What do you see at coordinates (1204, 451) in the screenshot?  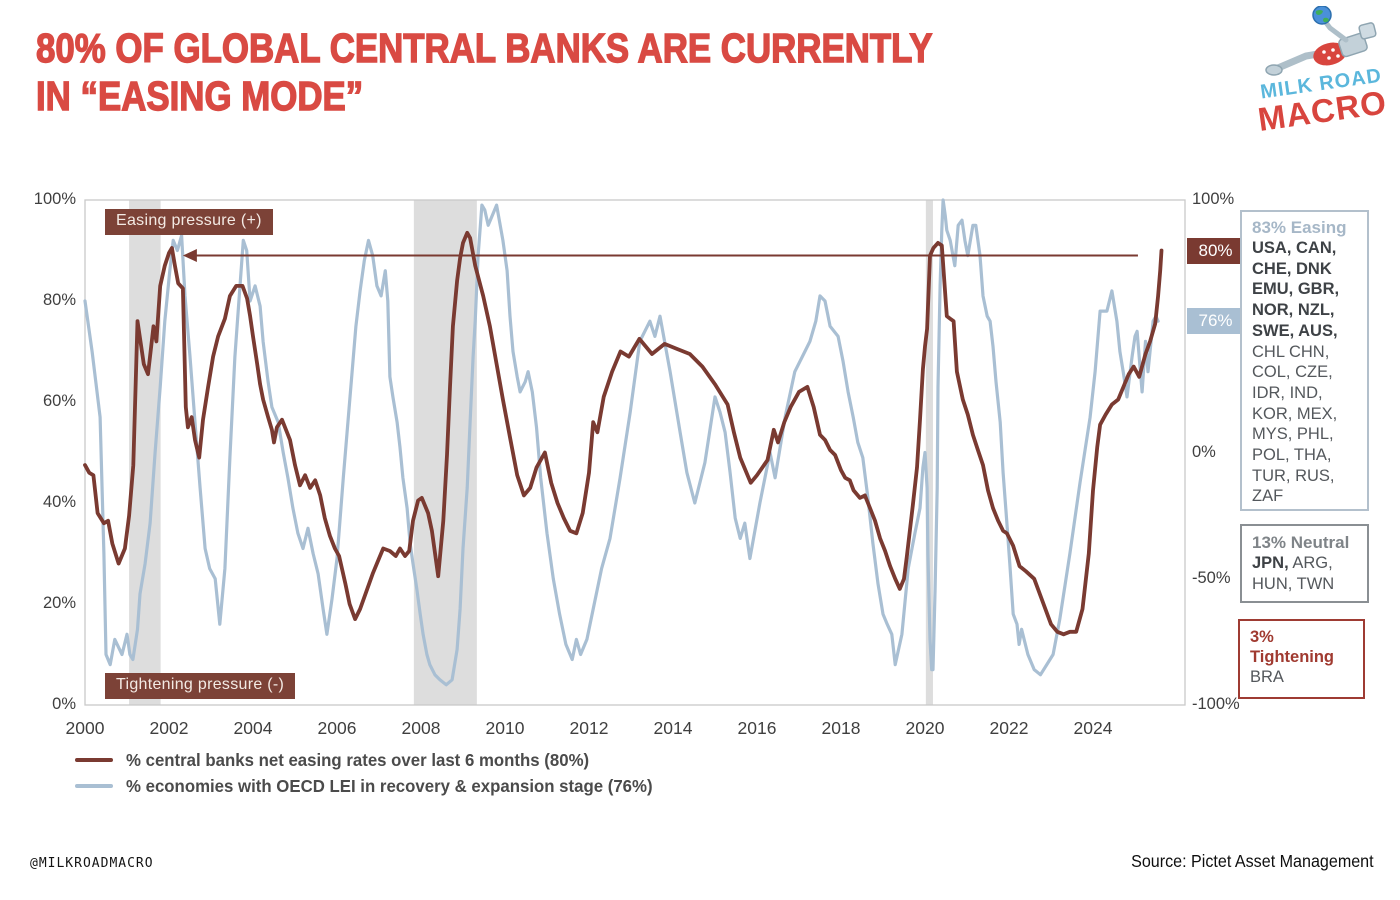 I see `right-axis-tick: 0%` at bounding box center [1204, 451].